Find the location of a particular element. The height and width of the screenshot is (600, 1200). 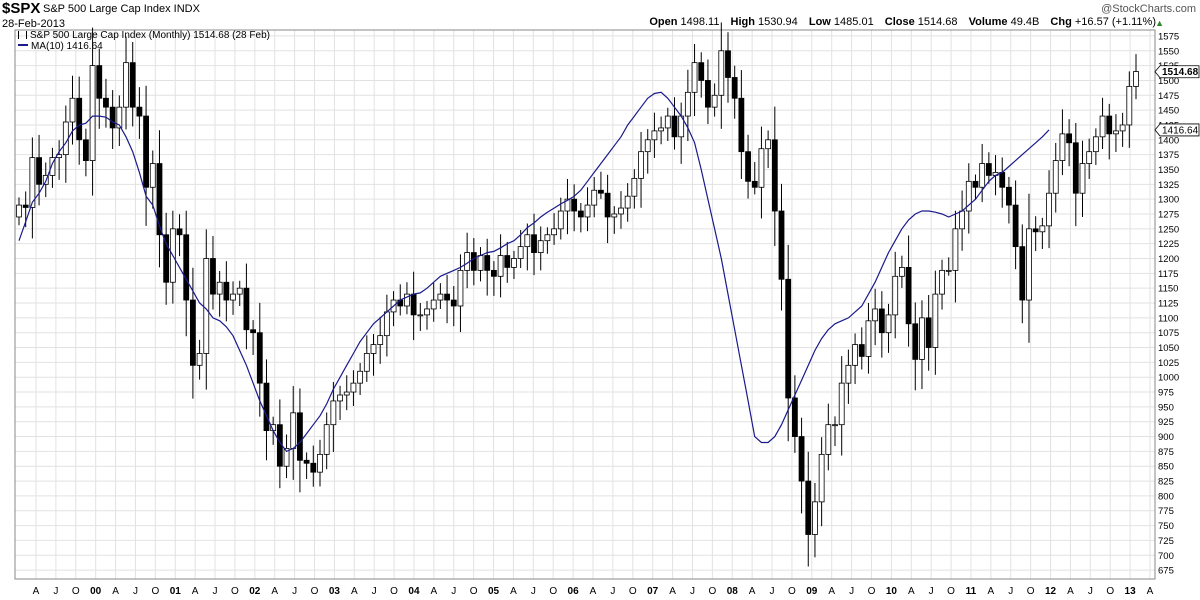

x-tick-label: 06 is located at coordinates (574, 591).